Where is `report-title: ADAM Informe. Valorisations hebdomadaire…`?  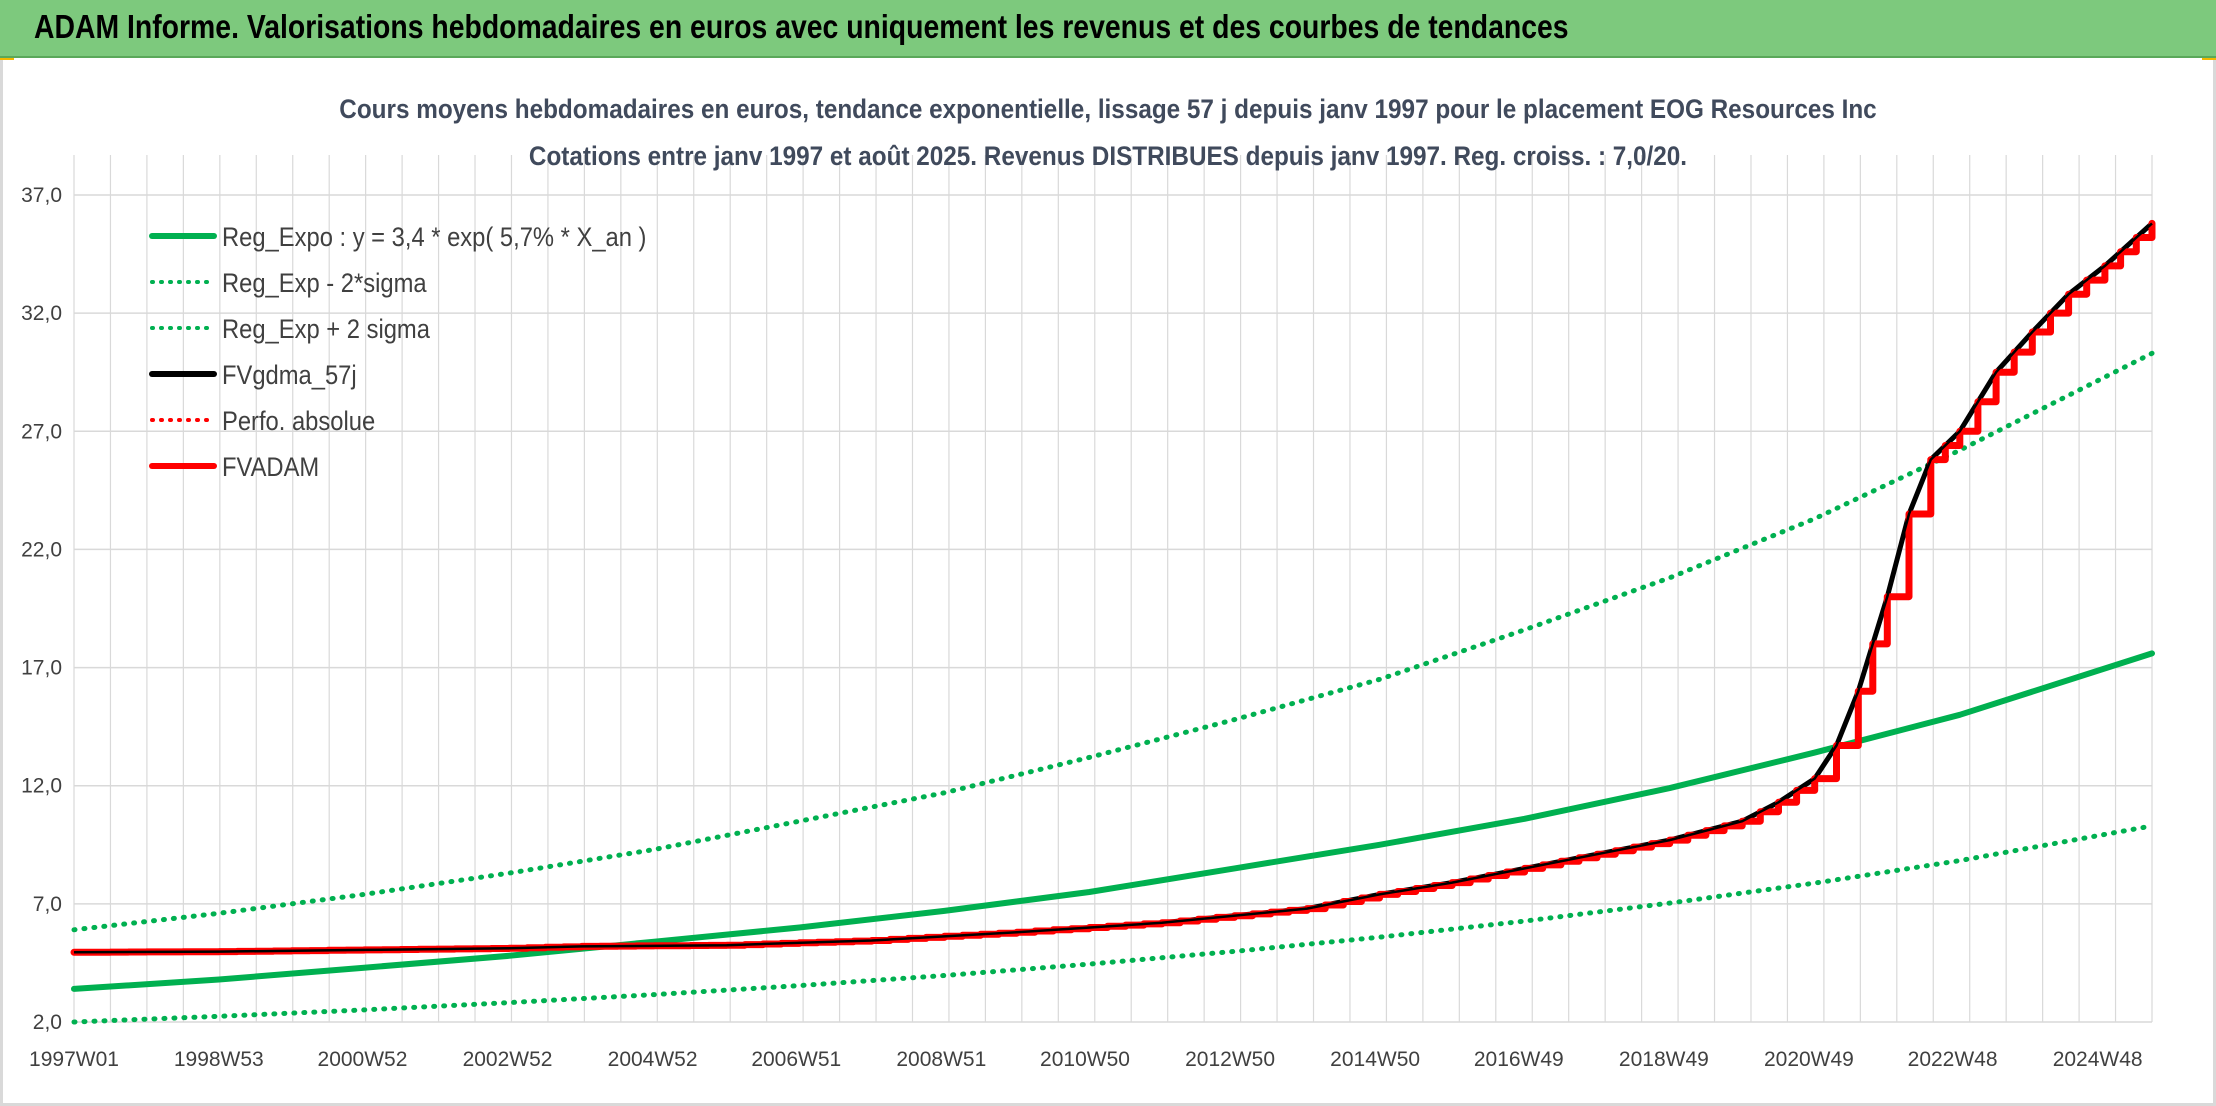
report-title: ADAM Informe. Valorisations hebdomadaire… is located at coordinates (801, 26).